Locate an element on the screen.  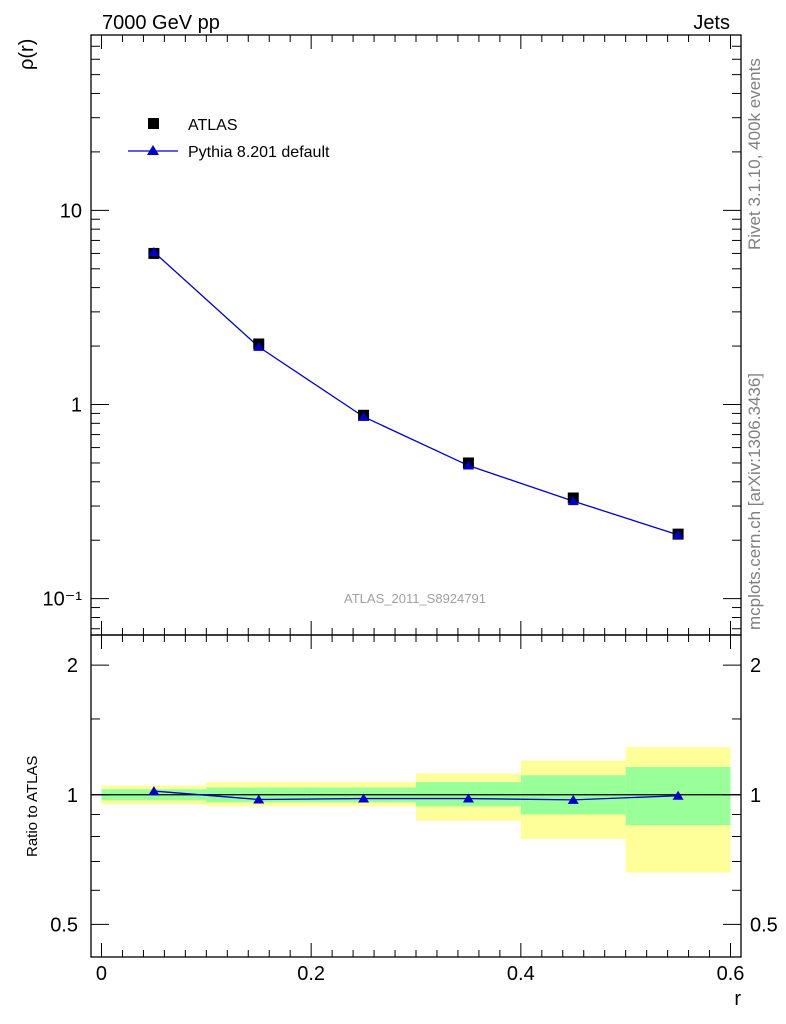
main-y-tick-label: 10⁻¹ is located at coordinates (63, 600).